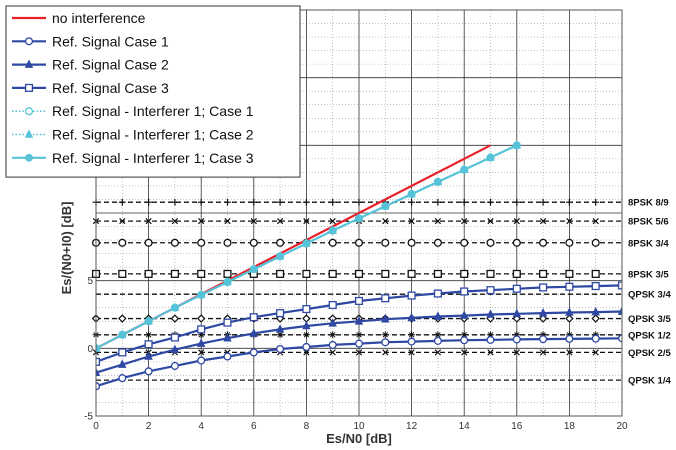 The image size is (676, 450). What do you see at coordinates (110, 88) in the screenshot?
I see `legend-label: Ref. Signal Case 3` at bounding box center [110, 88].